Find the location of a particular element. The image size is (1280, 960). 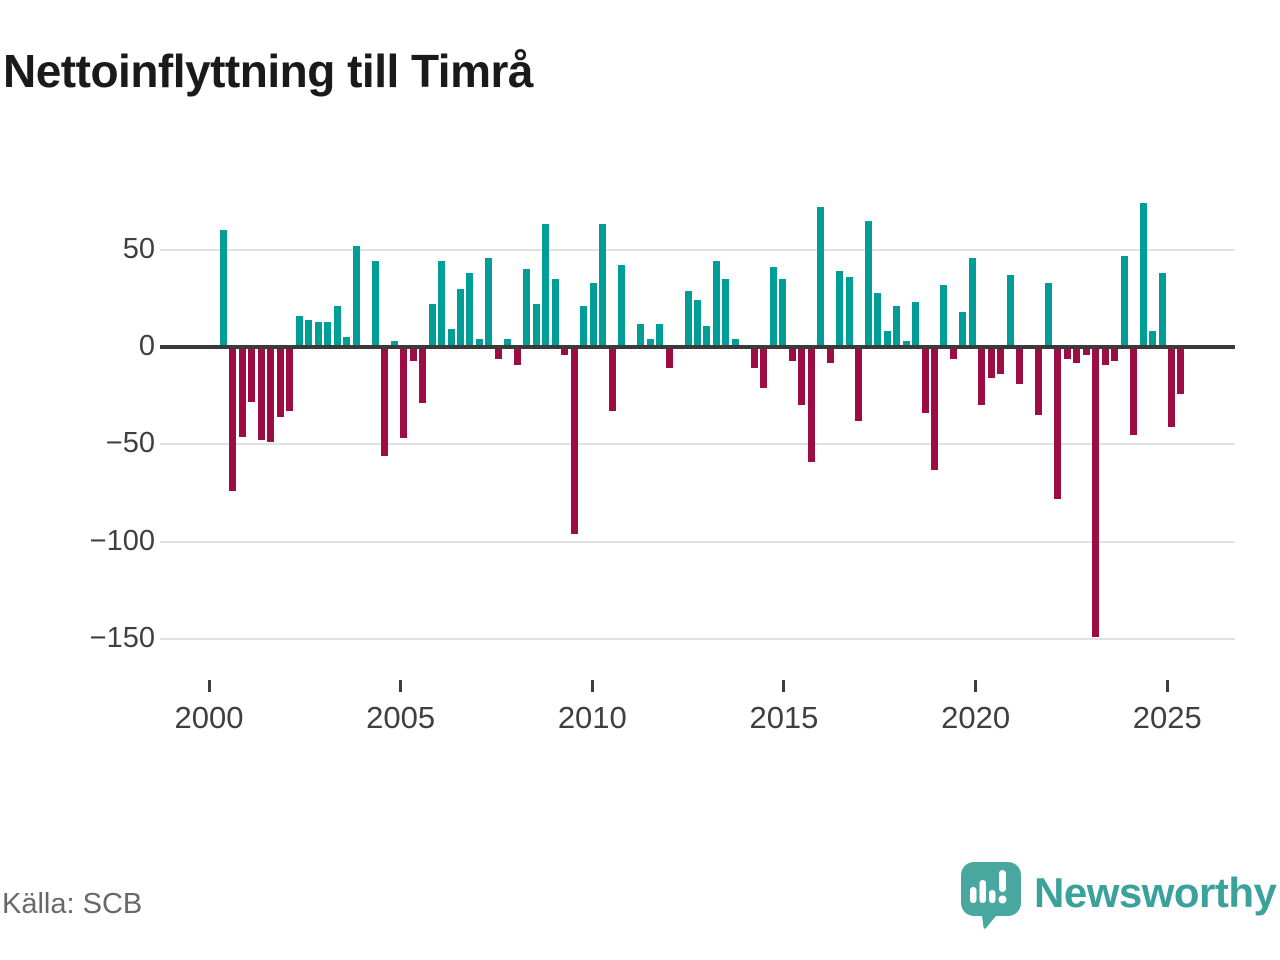

newsworthy-wordmark: Newsworthy is located at coordinates (1155, 892).